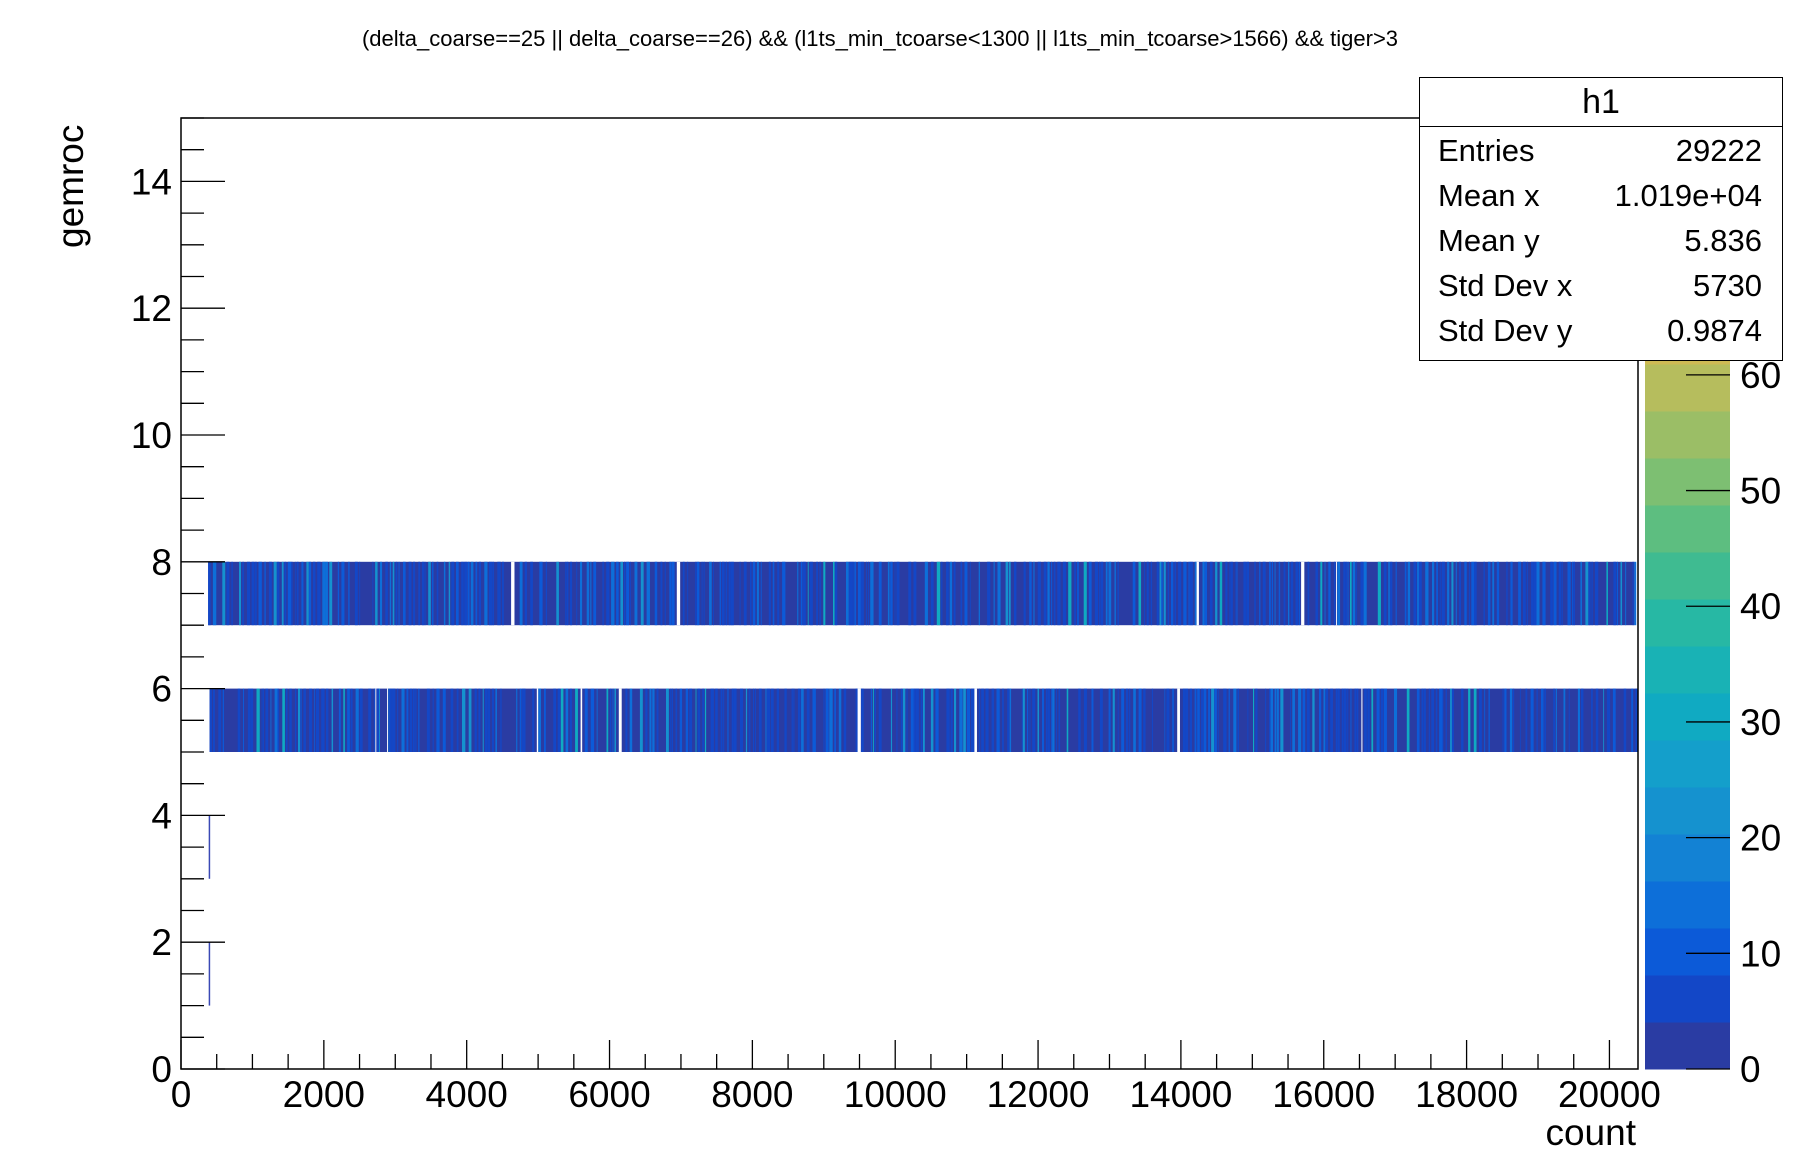 This screenshot has height=1172, width=1796. What do you see at coordinates (467, 1094) in the screenshot?
I see `x-tick-label: 4000` at bounding box center [467, 1094].